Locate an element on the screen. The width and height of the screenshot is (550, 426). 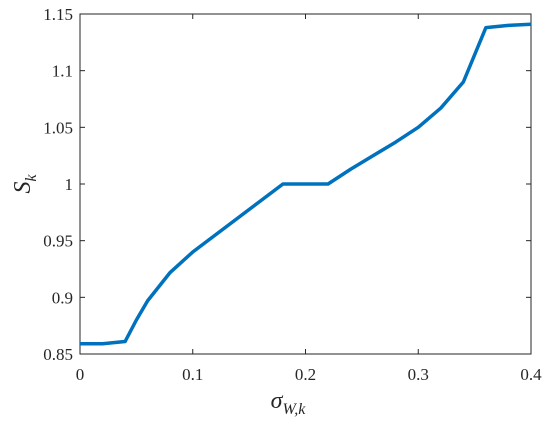
y-tick-label: 0.85 is located at coordinates (58, 354).